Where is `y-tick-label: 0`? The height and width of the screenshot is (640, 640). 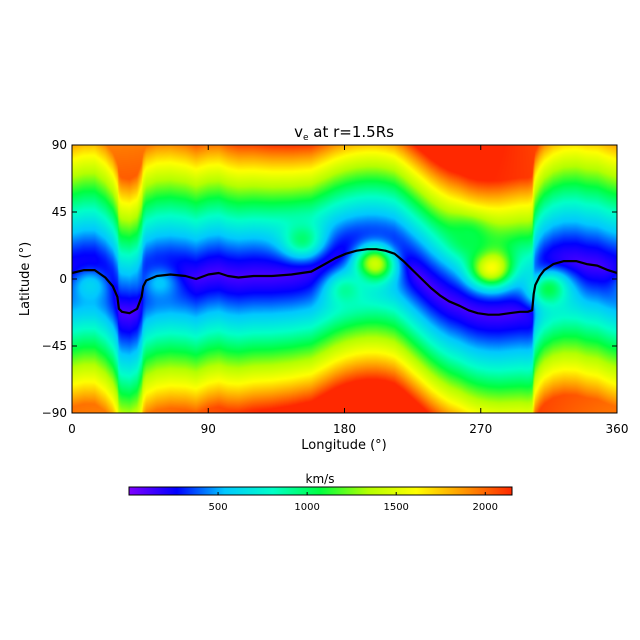 y-tick-label: 0 is located at coordinates (63, 279).